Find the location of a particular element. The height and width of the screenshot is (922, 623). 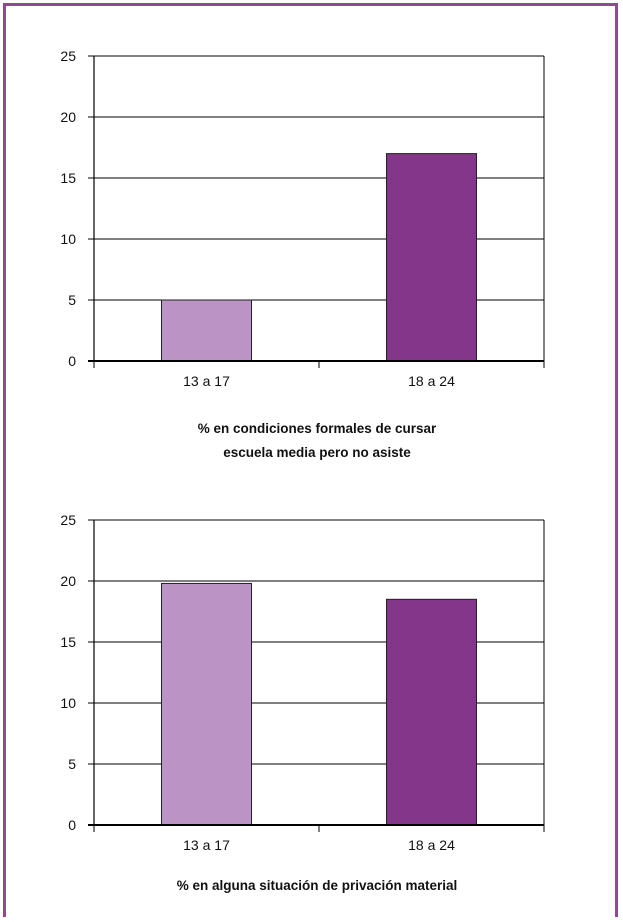

chart-caption-line-1: % en condiciones formales de cursar is located at coordinates (317, 428).